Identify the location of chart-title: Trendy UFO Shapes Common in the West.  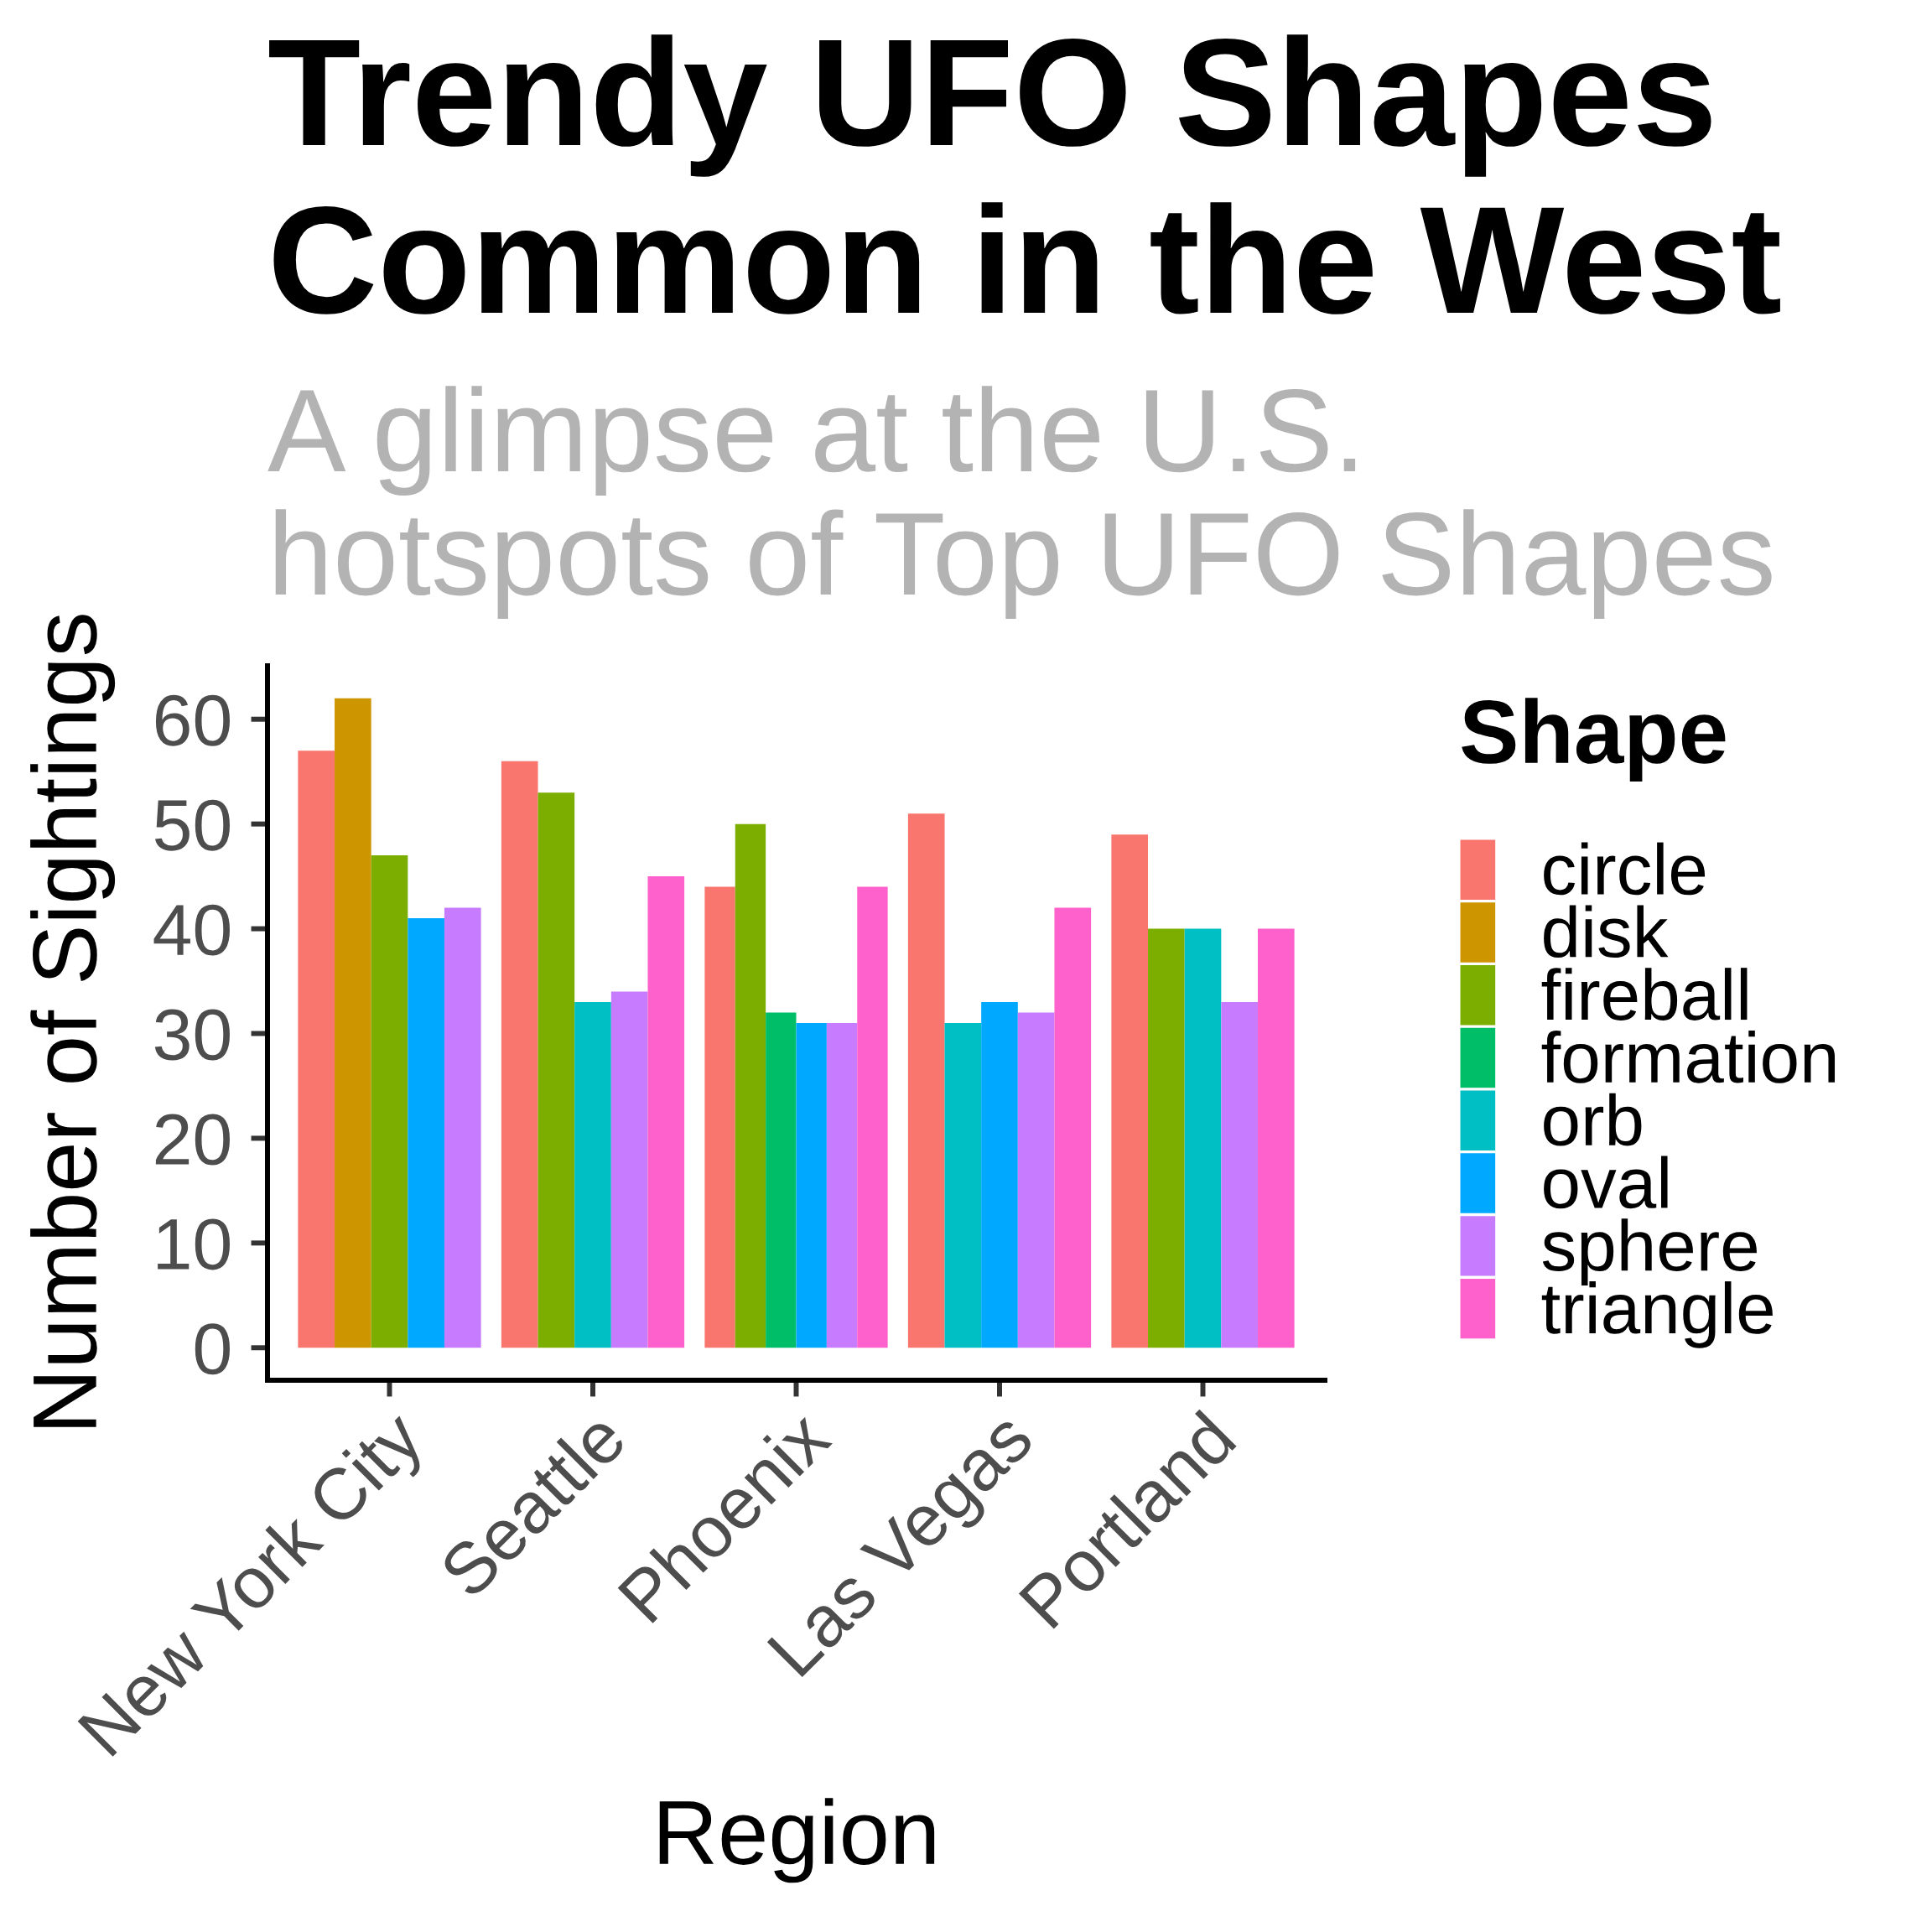
(1024, 174).